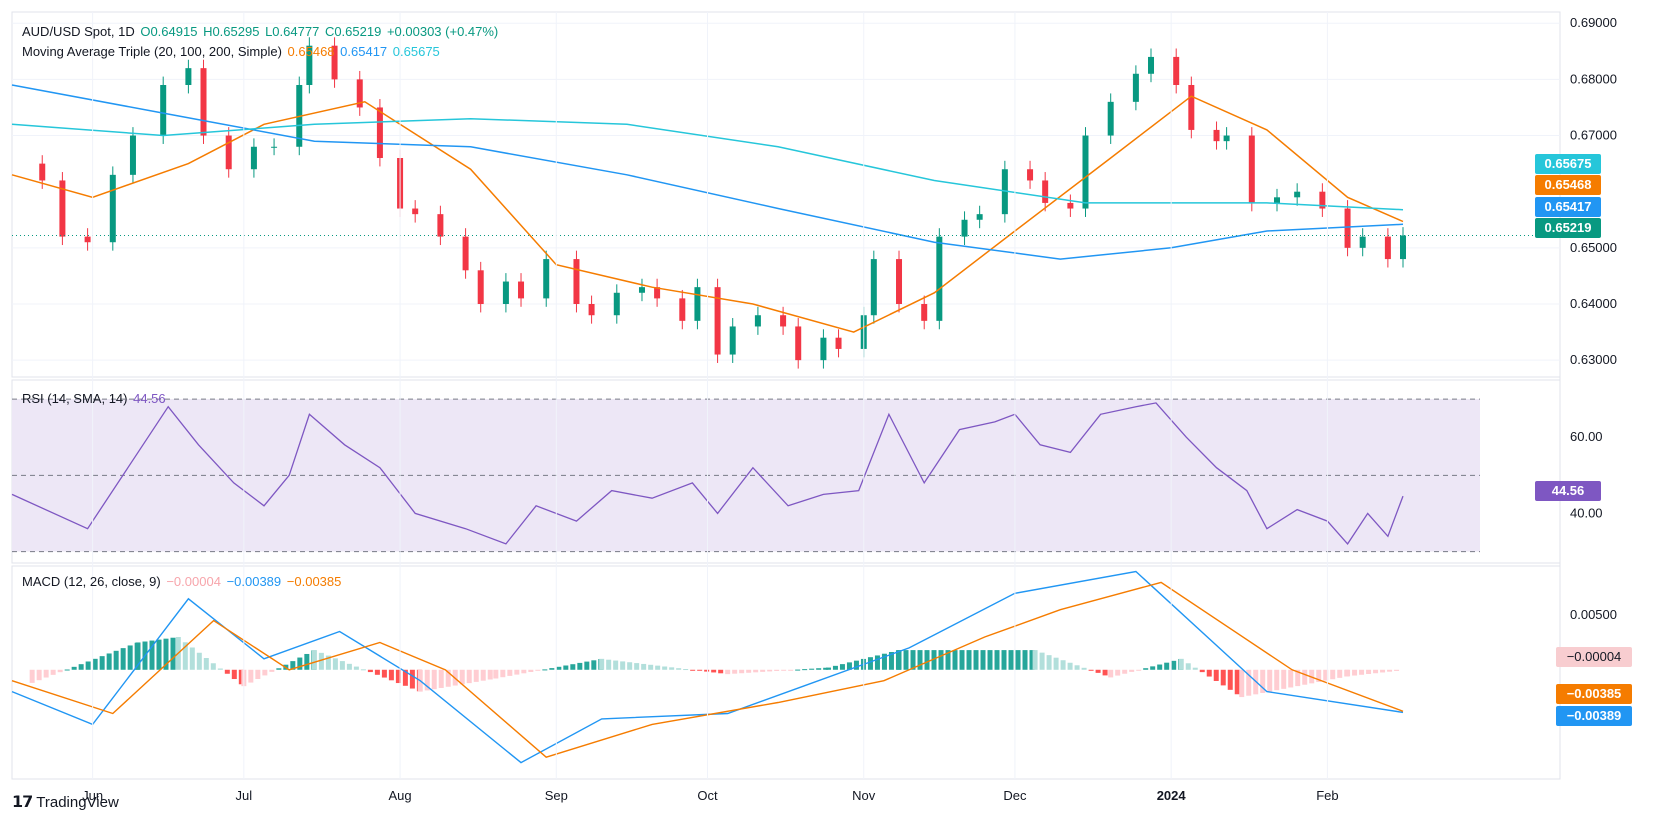 Image resolution: width=1653 pixels, height=825 pixels. What do you see at coordinates (91, 581) in the screenshot?
I see `macd-label: MACD (12, 26, close, 9)` at bounding box center [91, 581].